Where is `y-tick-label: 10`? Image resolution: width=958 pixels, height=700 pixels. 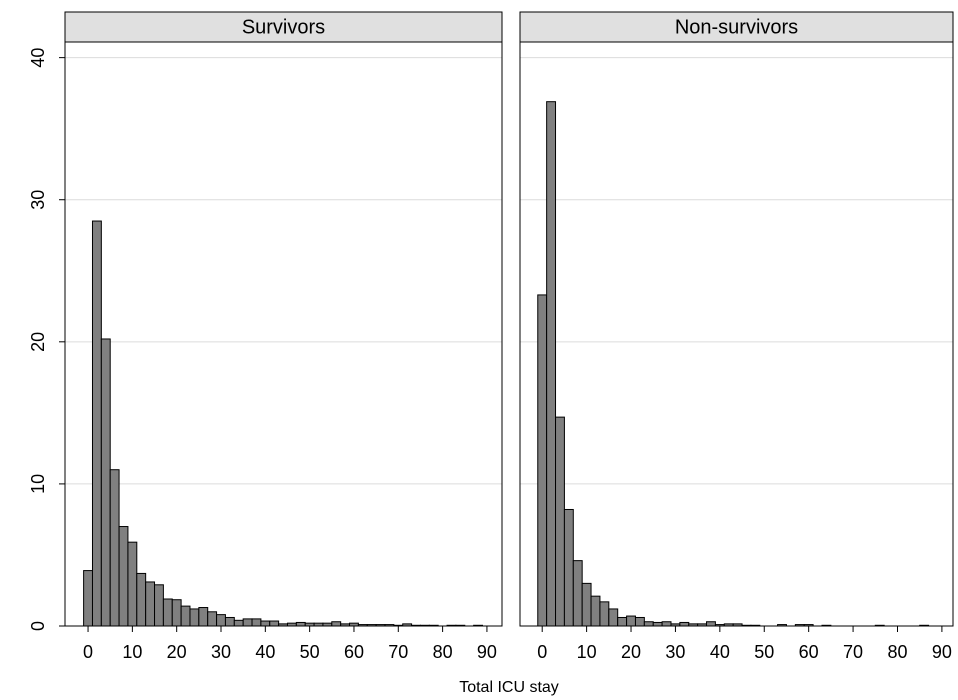
y-tick-label: 10 is located at coordinates (38, 484).